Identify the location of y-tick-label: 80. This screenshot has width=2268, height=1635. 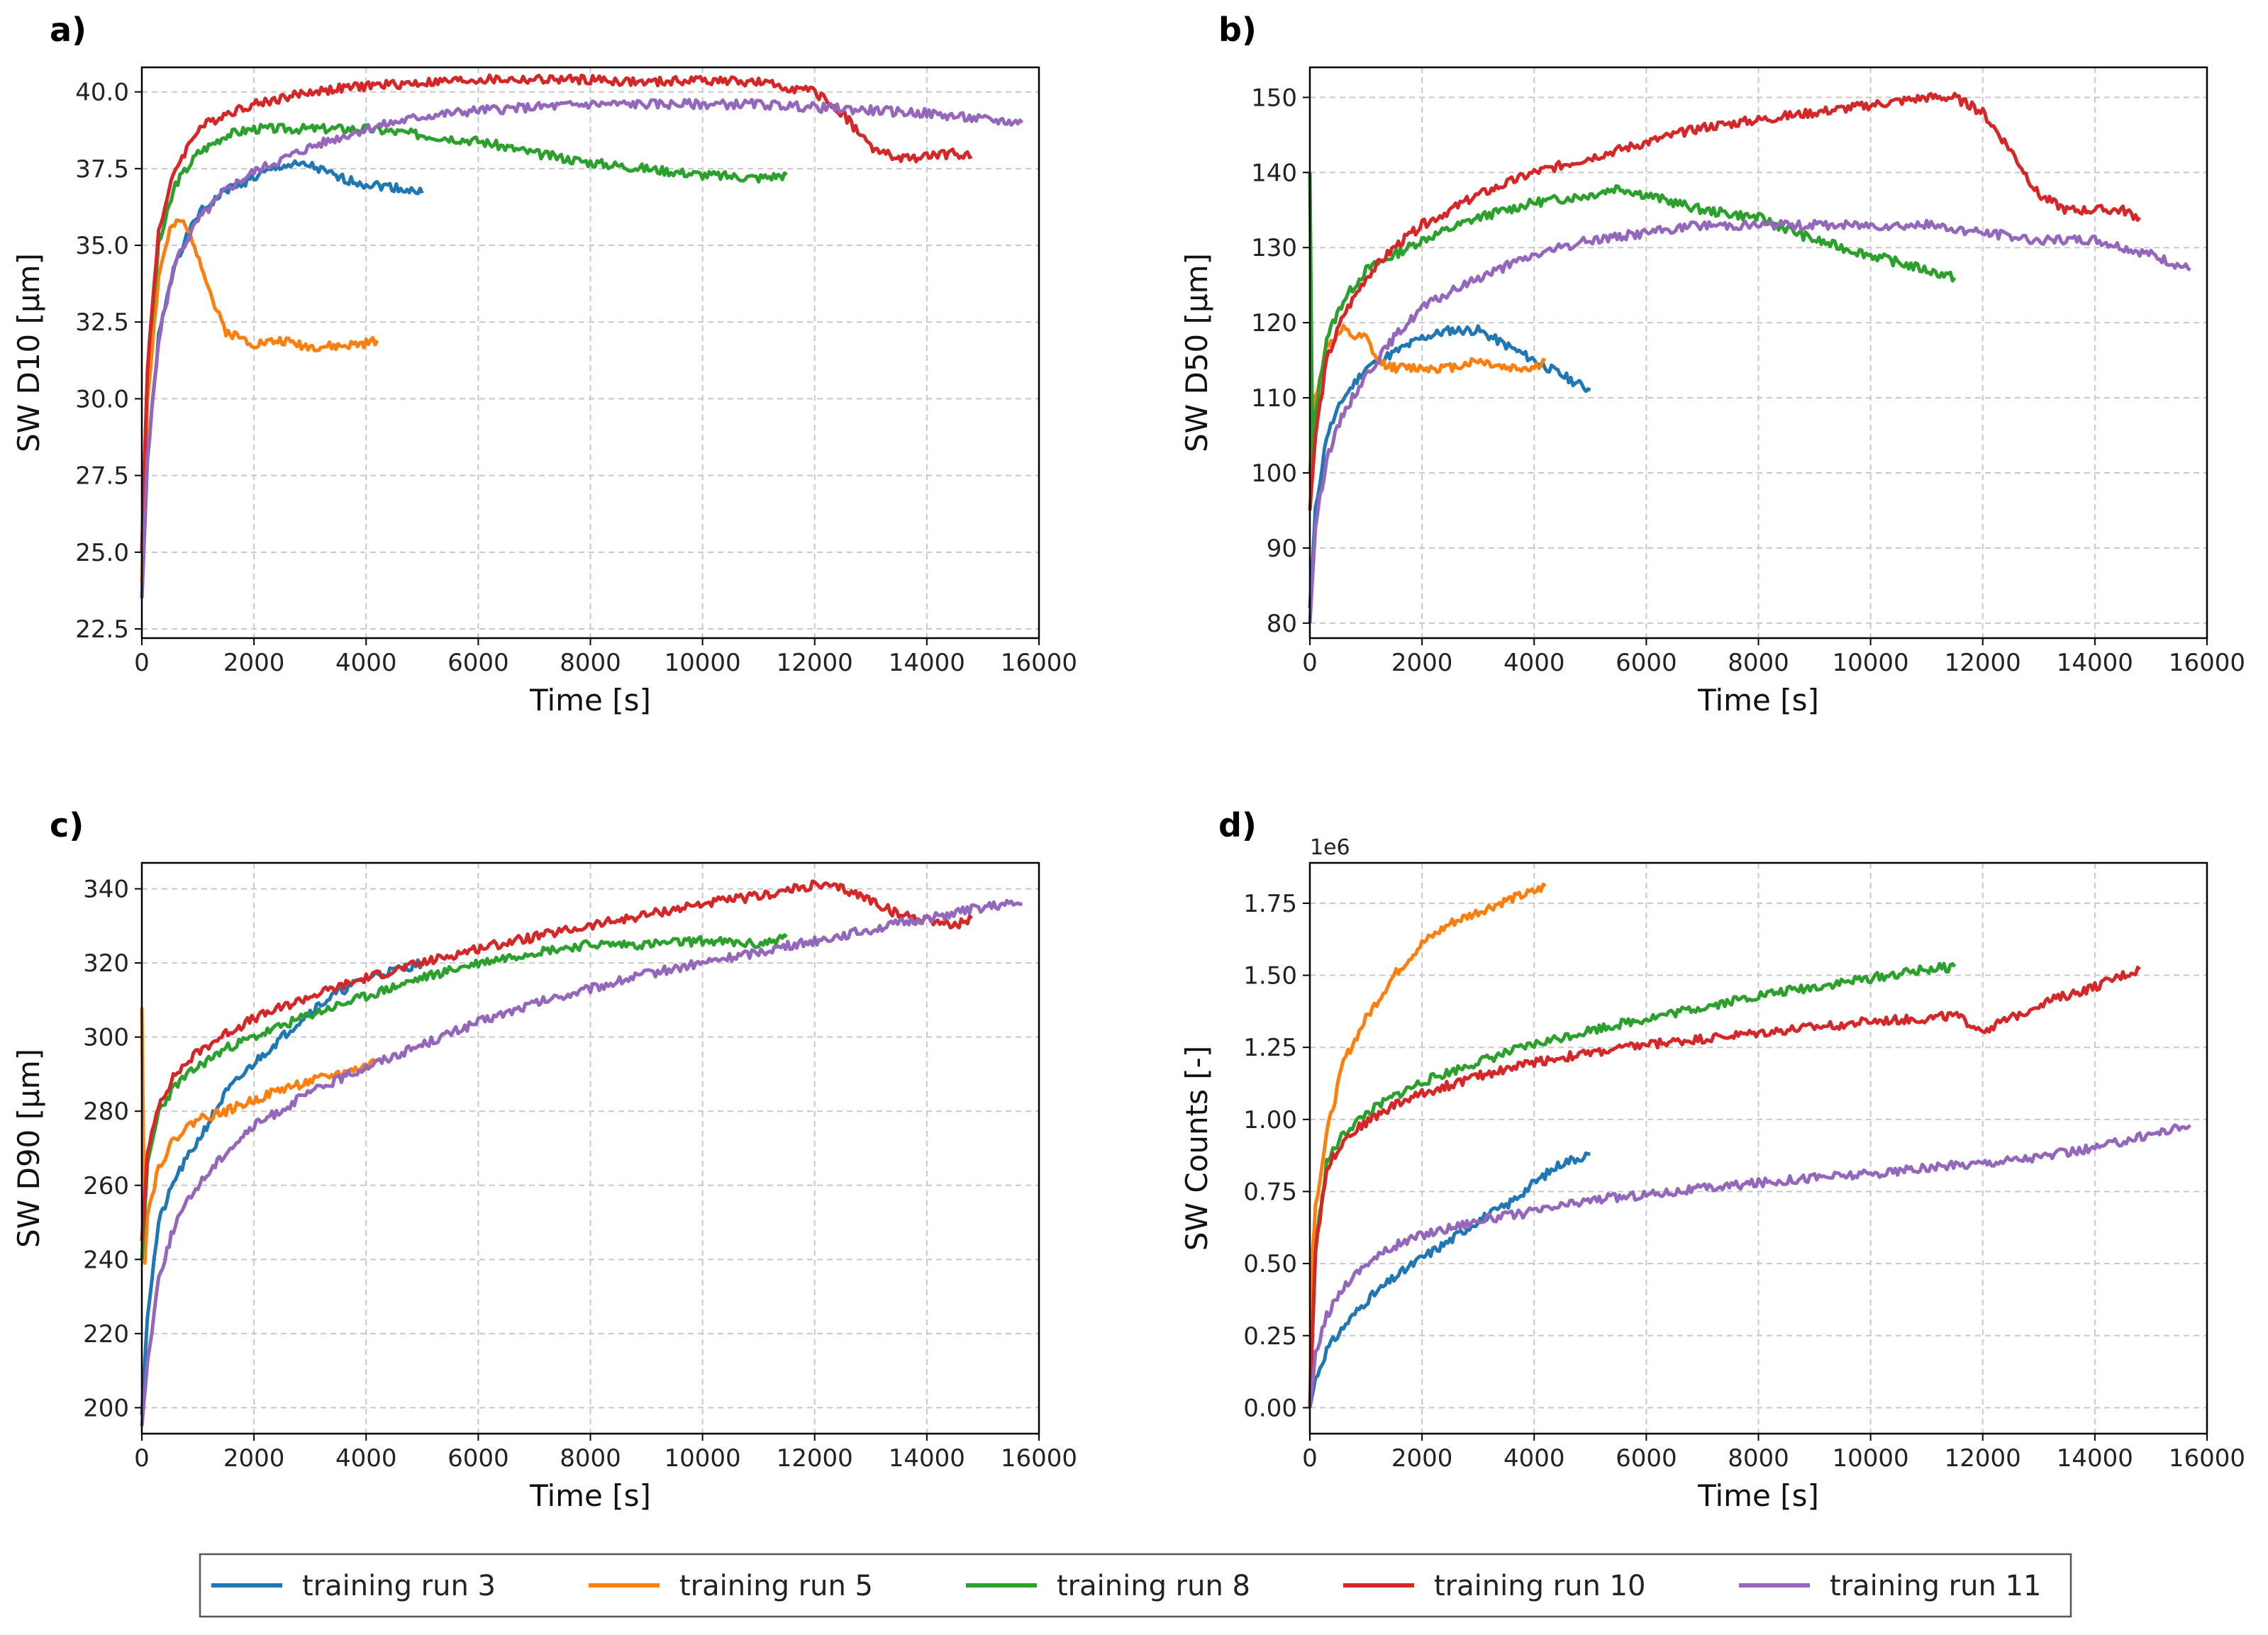
(1282, 624).